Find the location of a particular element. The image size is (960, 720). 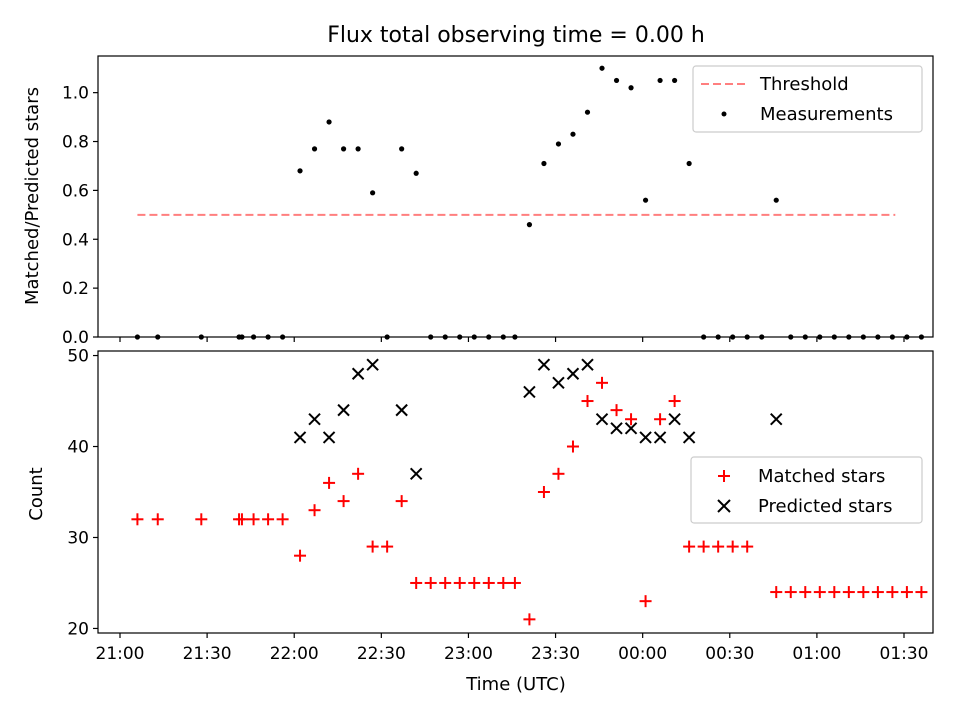

legend-measurements-label: Measurements is located at coordinates (826, 114).